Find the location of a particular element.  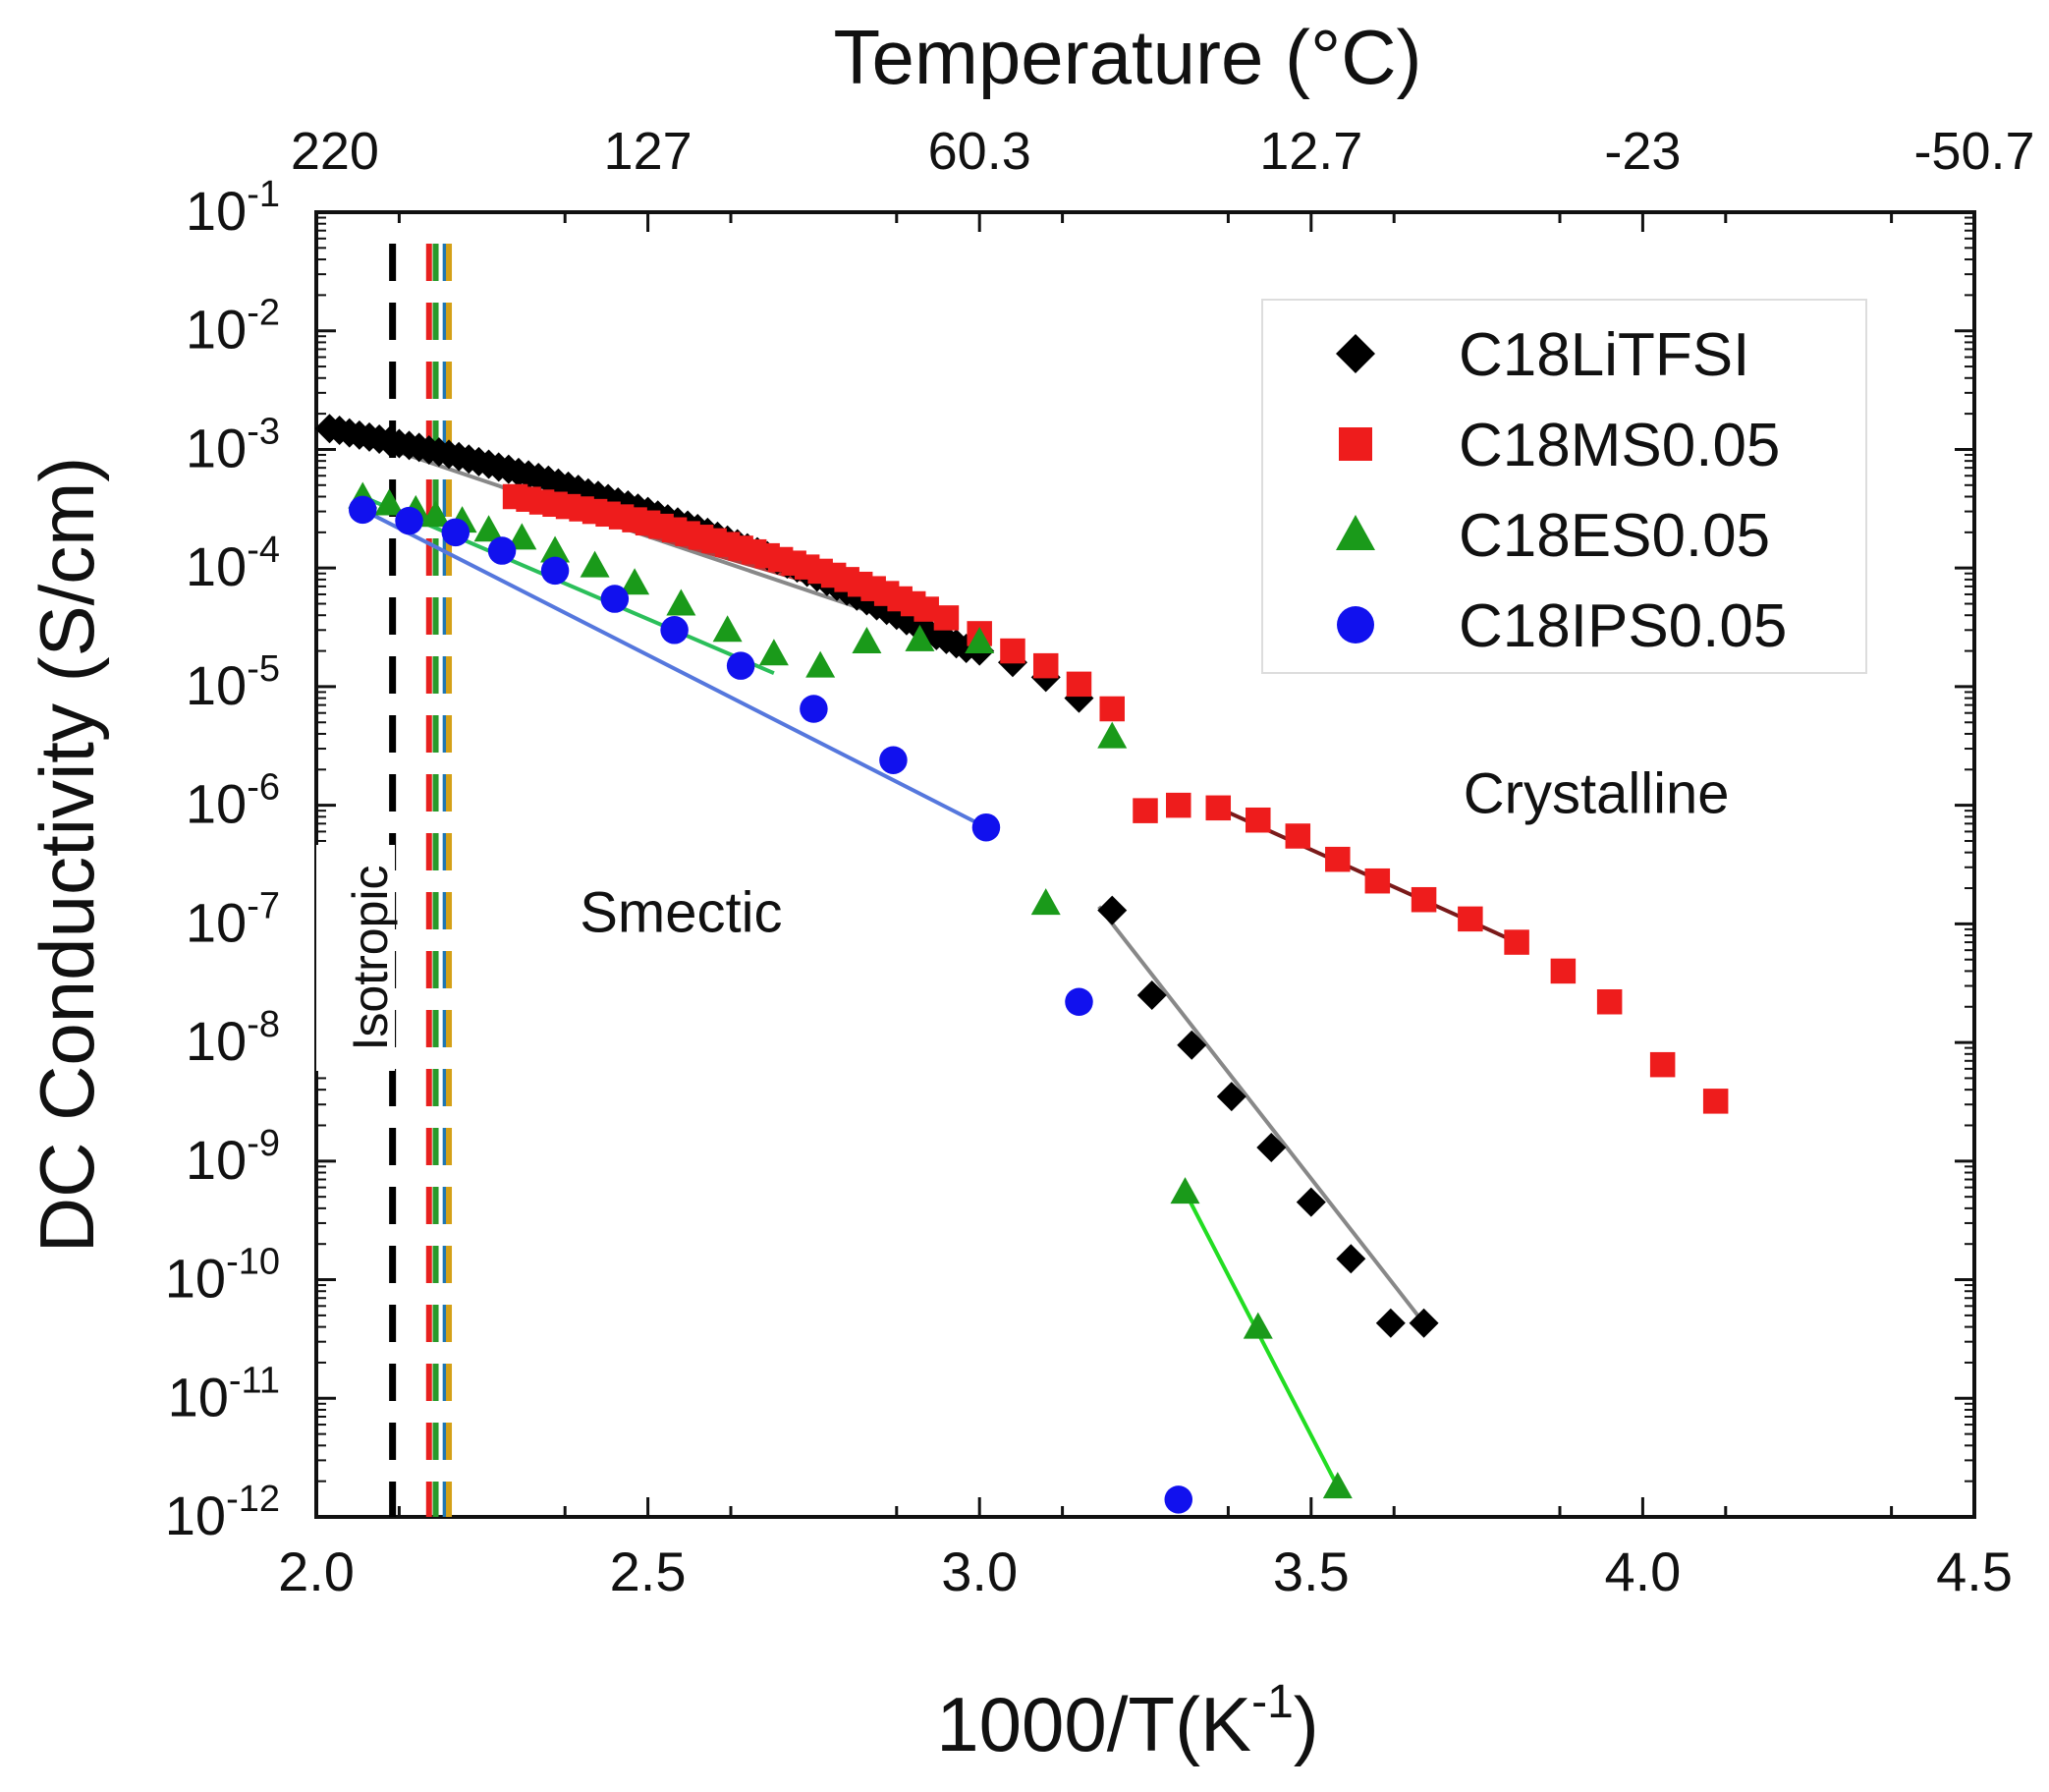

y-tick-label: 10⁻¹² is located at coordinates (223, 1512).